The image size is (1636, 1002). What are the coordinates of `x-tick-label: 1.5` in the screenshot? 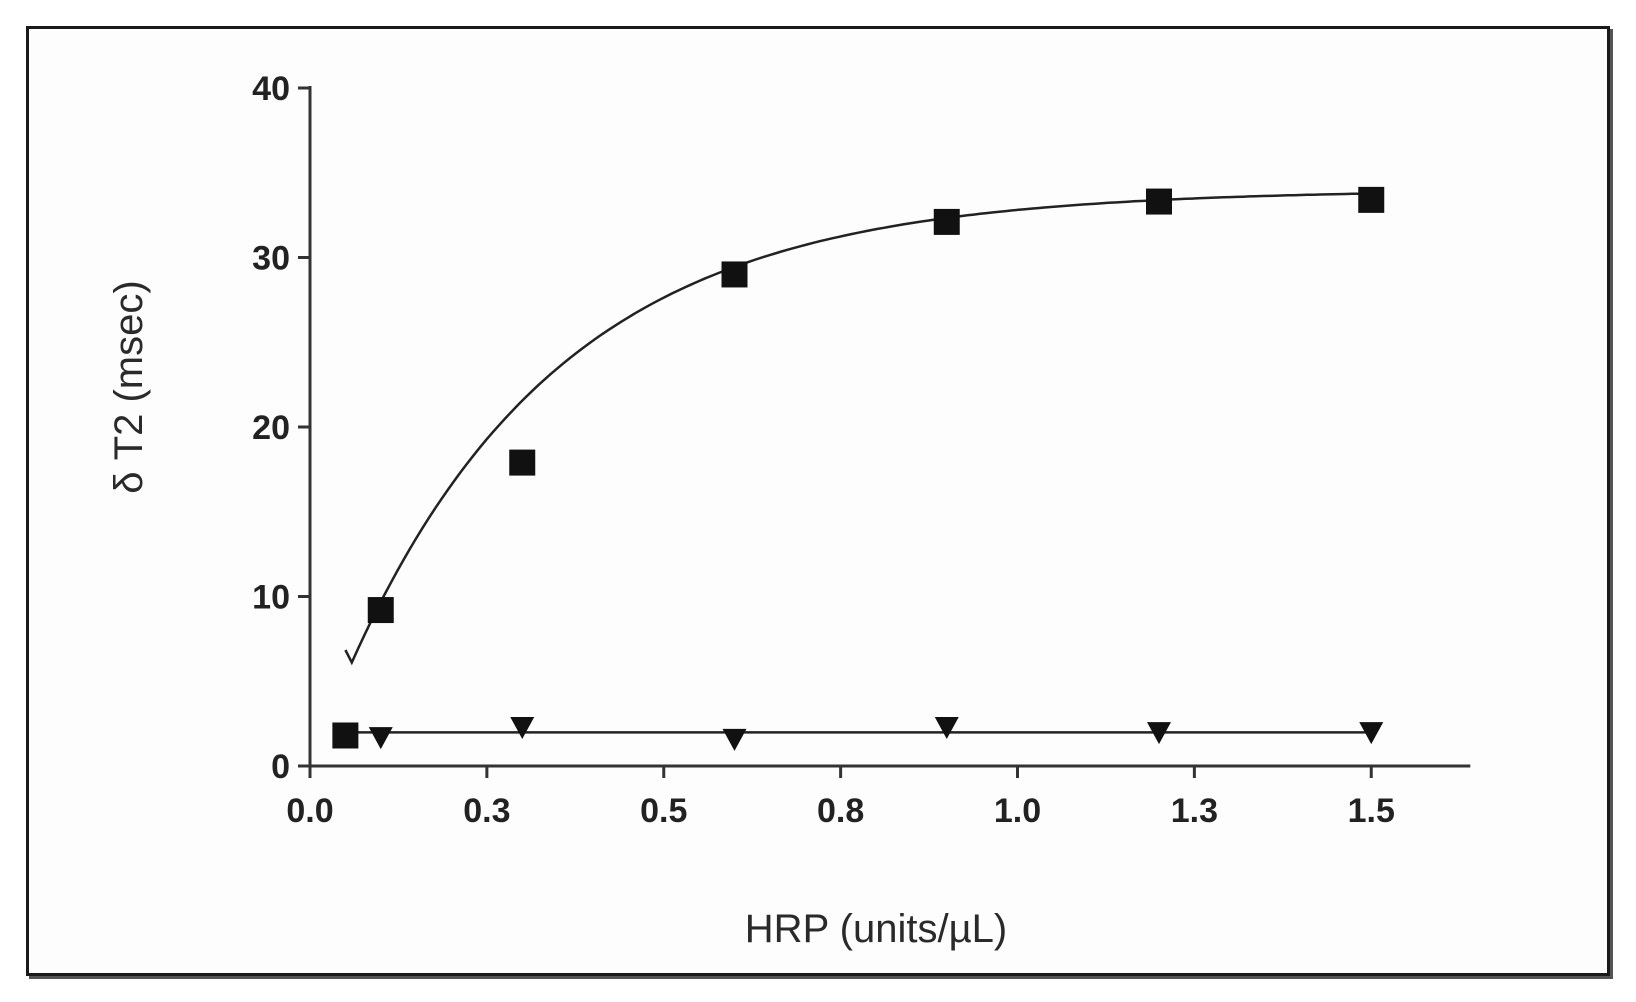 It's located at (1371, 811).